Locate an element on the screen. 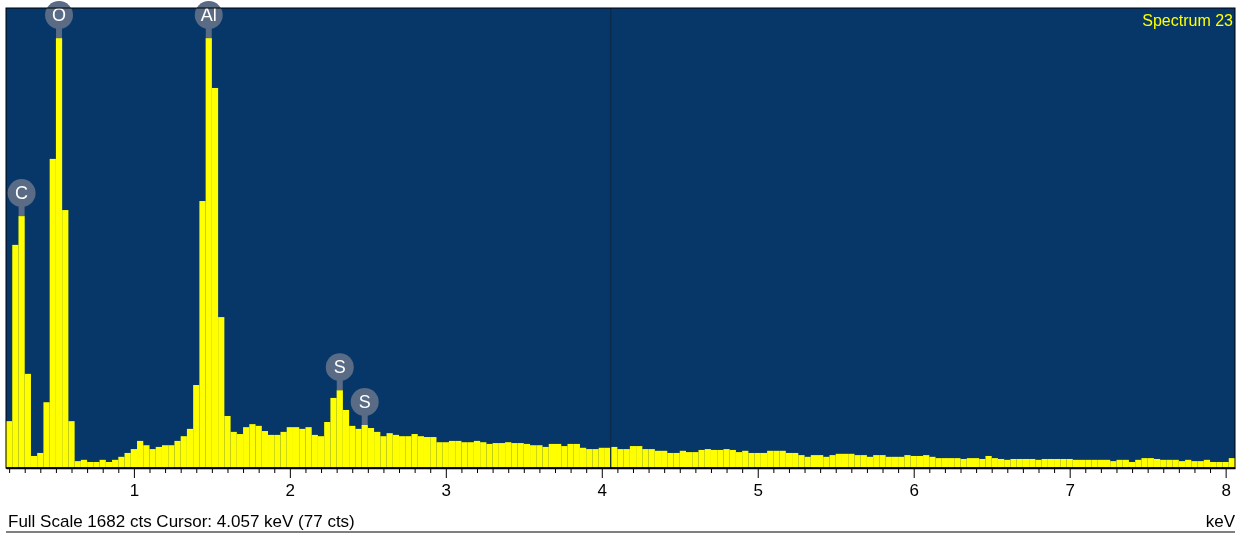  x-tick-label: 2 is located at coordinates (290, 491).